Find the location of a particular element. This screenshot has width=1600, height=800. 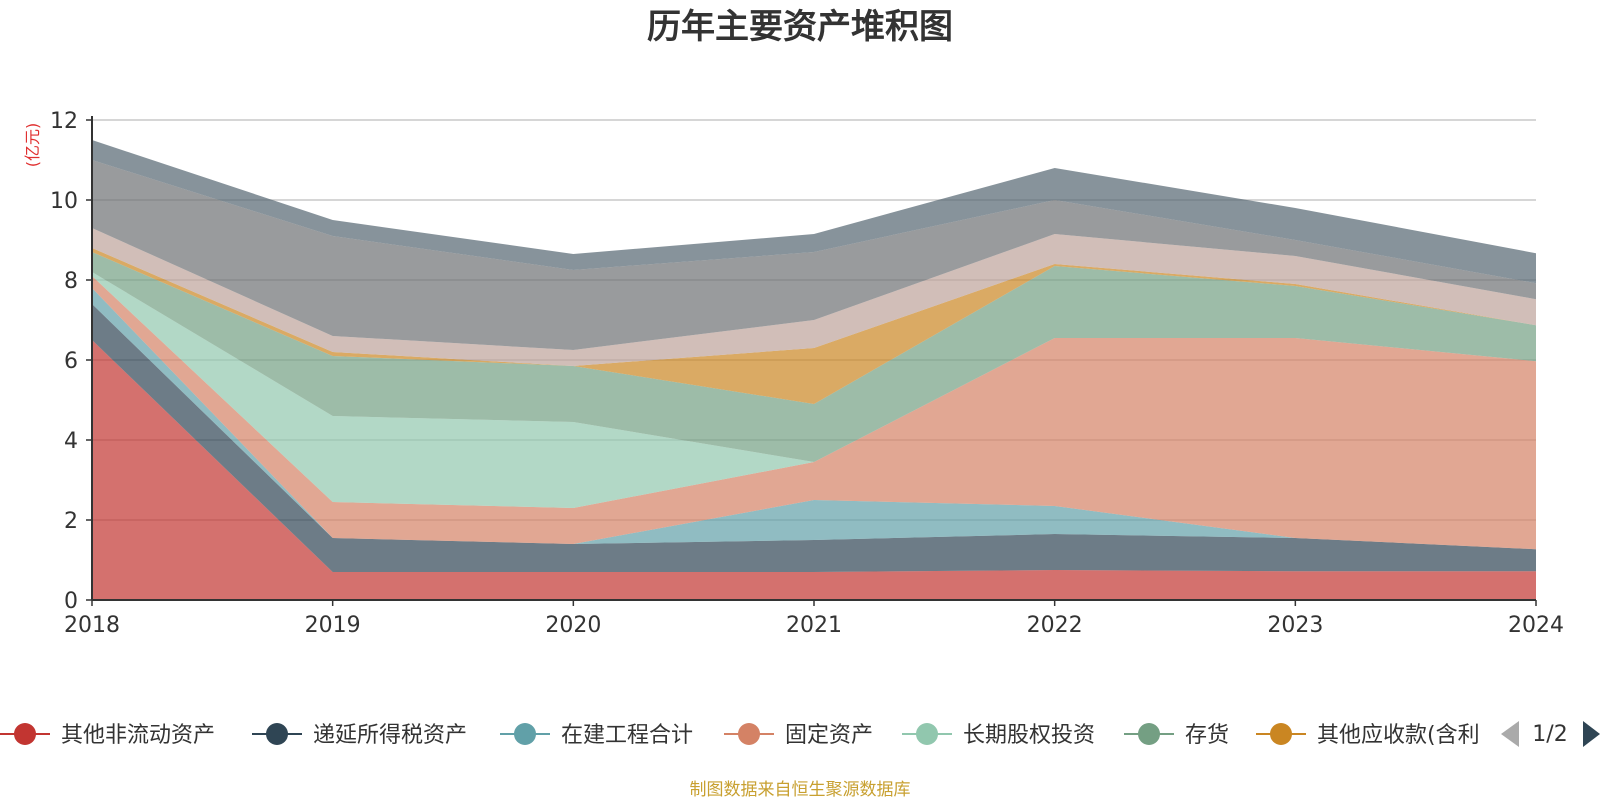

y-tick-label: 6 is located at coordinates (71, 361).